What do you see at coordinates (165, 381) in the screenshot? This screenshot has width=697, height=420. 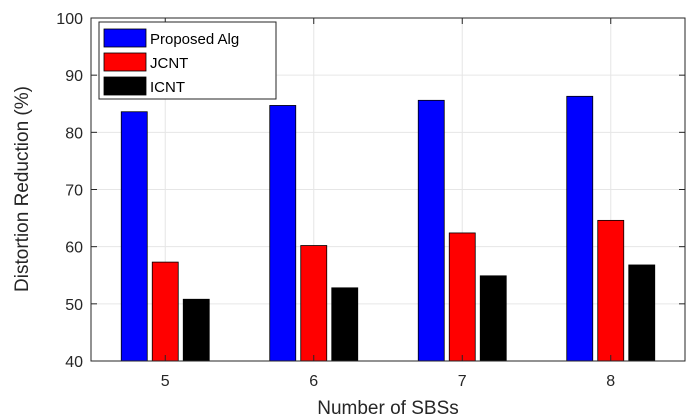 I see `x-tick-label: 5` at bounding box center [165, 381].